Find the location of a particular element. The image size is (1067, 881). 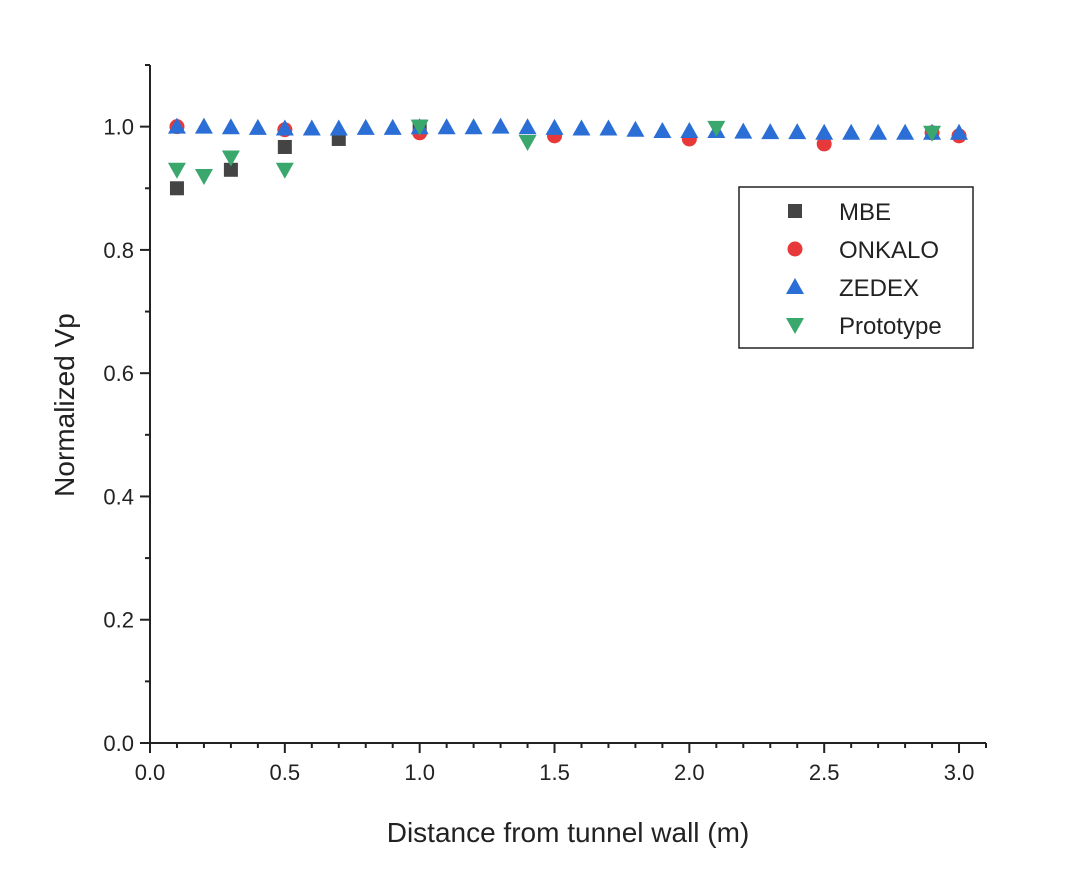

y-tick-label: 0.6 is located at coordinates (118, 373).